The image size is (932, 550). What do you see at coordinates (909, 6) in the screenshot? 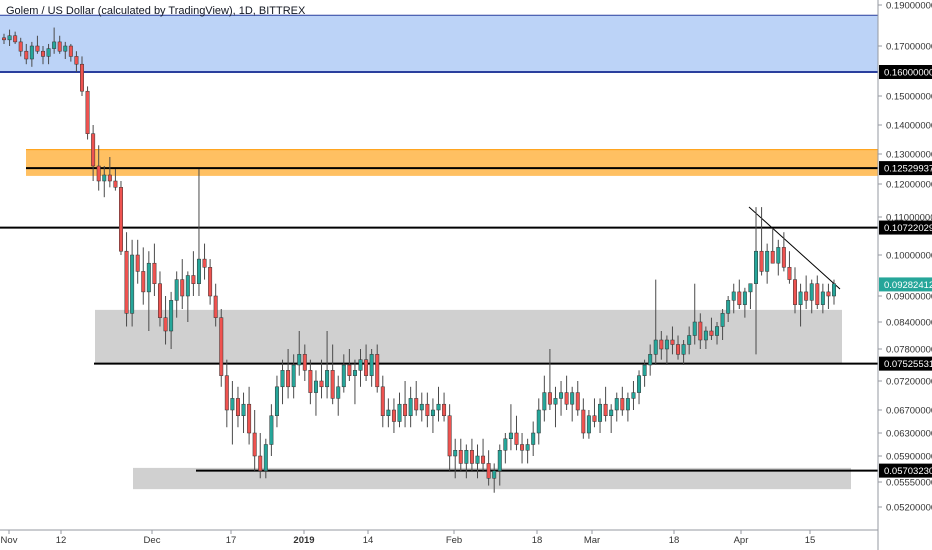
I see `y-tick-label: 0.19000000` at bounding box center [909, 6].